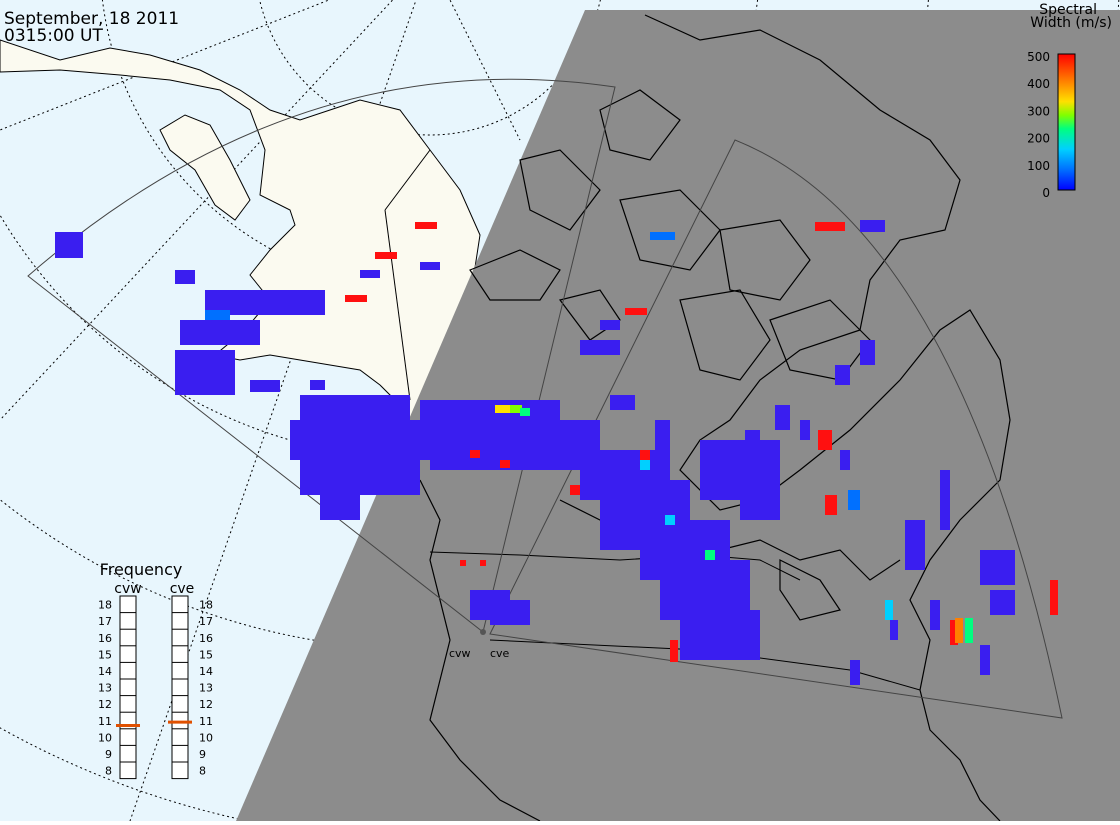 The height and width of the screenshot is (825, 1120). What do you see at coordinates (1038, 125) in the screenshot?
I see `colorbar-ticks: 500 400 300 200 100 0` at bounding box center [1038, 125].